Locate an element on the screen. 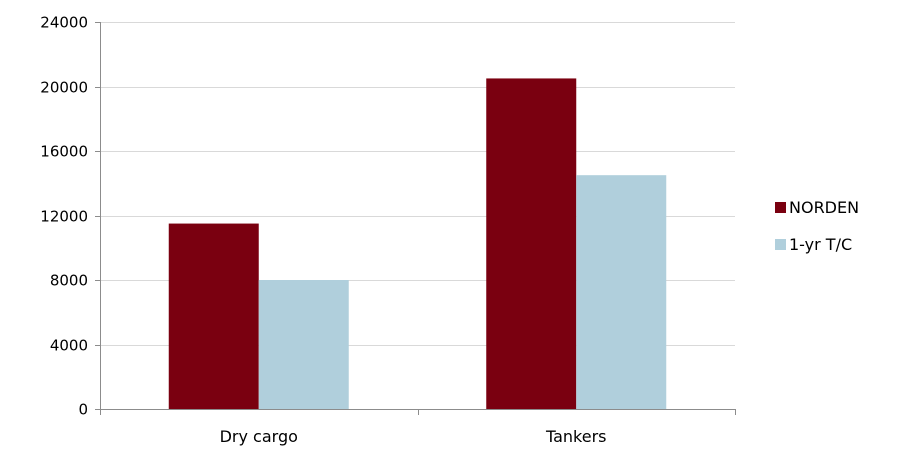 The width and height of the screenshot is (904, 454). y-axis-tick-label: 20000 is located at coordinates (64, 88).